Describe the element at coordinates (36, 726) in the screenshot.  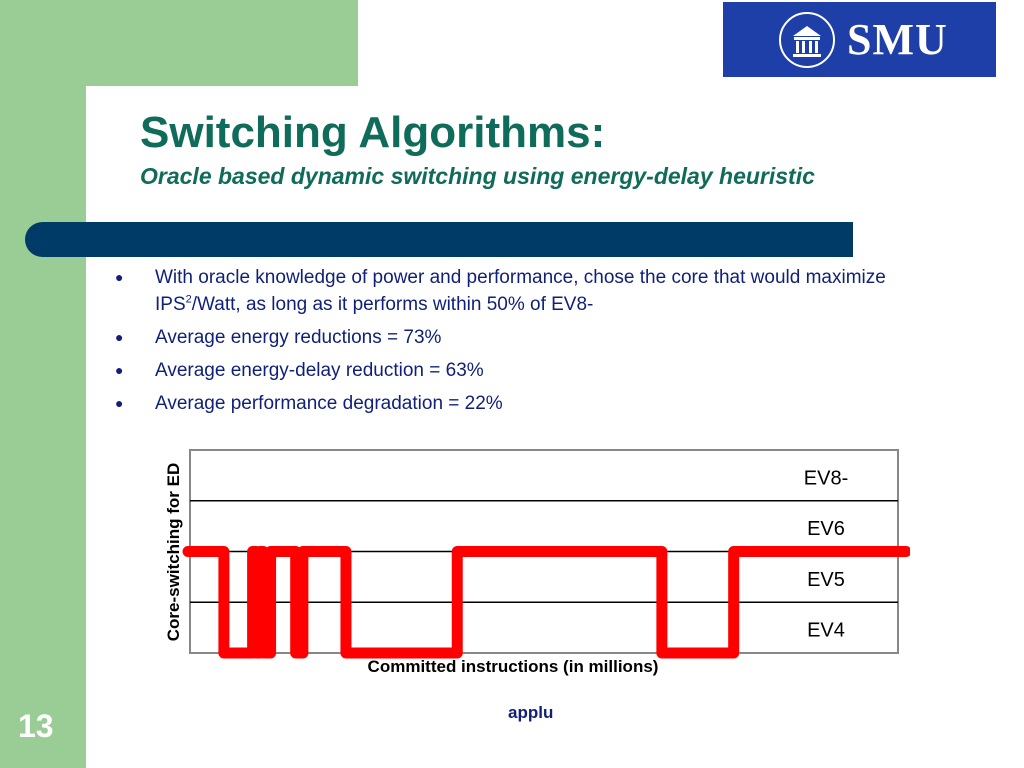
I see `page-number: 13` at that location.